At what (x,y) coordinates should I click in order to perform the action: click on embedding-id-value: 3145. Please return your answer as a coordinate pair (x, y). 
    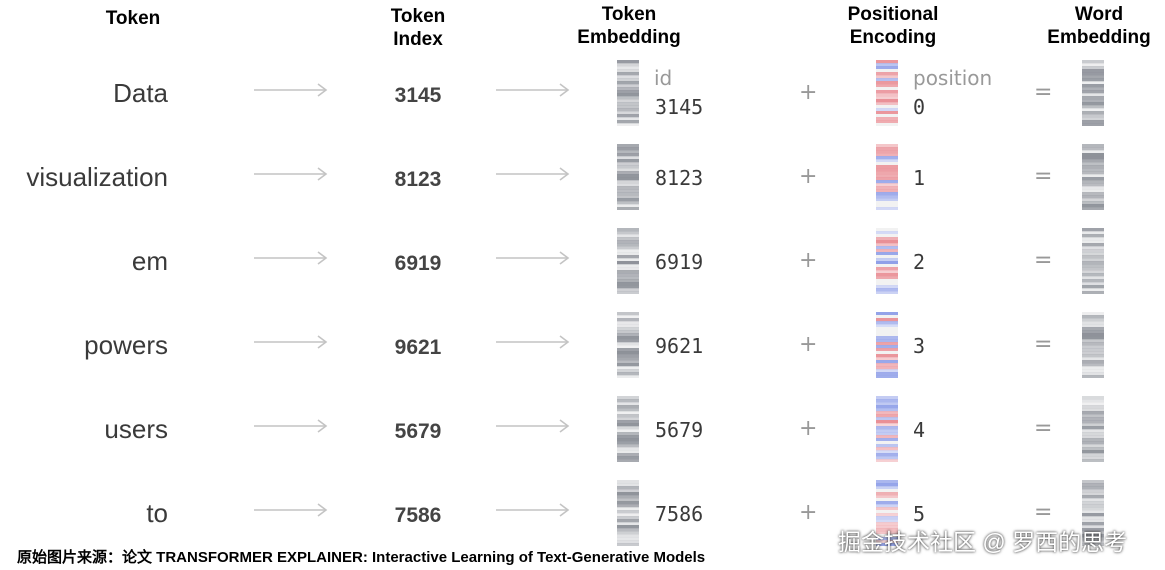
    Looking at the image, I should click on (679, 107).